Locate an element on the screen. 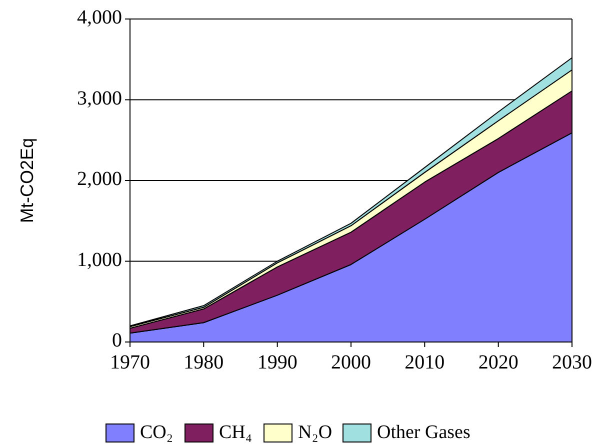 The width and height of the screenshot is (596, 447). x-tick-label: 1970 is located at coordinates (130, 363).